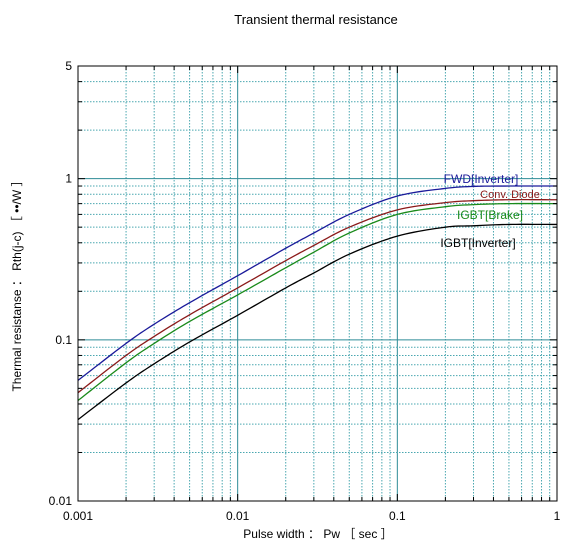 This screenshot has width=562, height=552. What do you see at coordinates (490, 215) in the screenshot?
I see `series-label-igbt-brake: IGBT[Brake]` at bounding box center [490, 215].